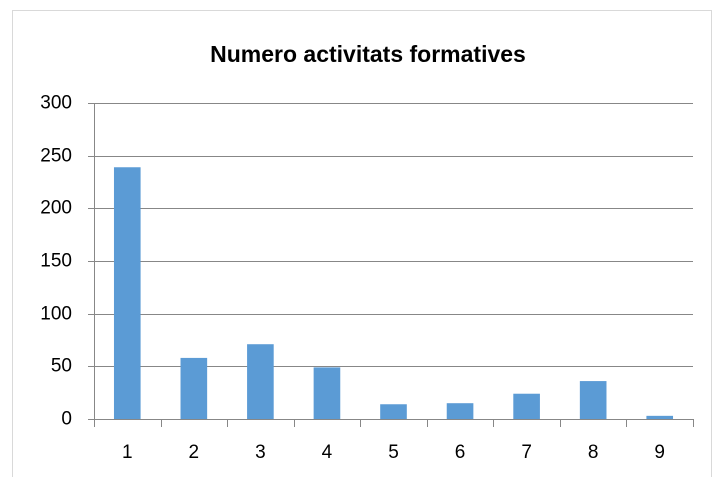 The height and width of the screenshot is (477, 713). Describe the element at coordinates (56, 208) in the screenshot. I see `y-tick-label: 200` at that location.